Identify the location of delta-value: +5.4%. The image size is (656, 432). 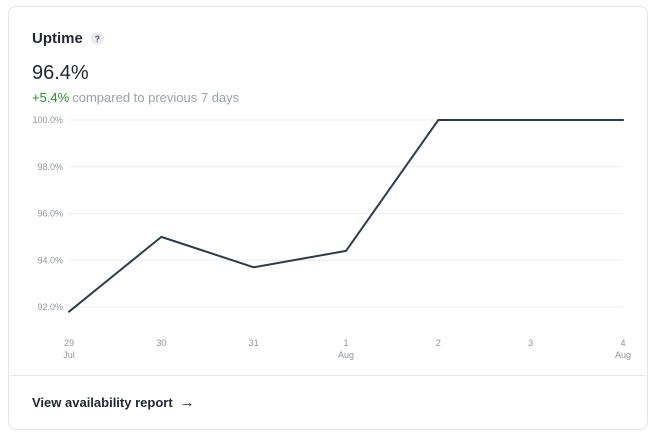
(51, 97).